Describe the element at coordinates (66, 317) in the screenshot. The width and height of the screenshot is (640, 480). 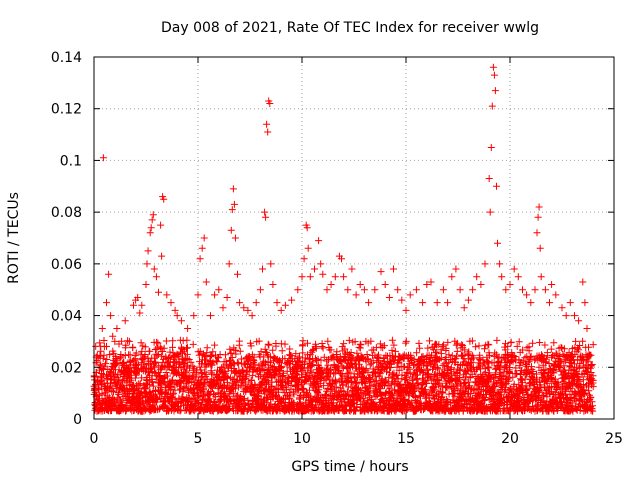
I see `y-tick-label: 0.04` at that location.